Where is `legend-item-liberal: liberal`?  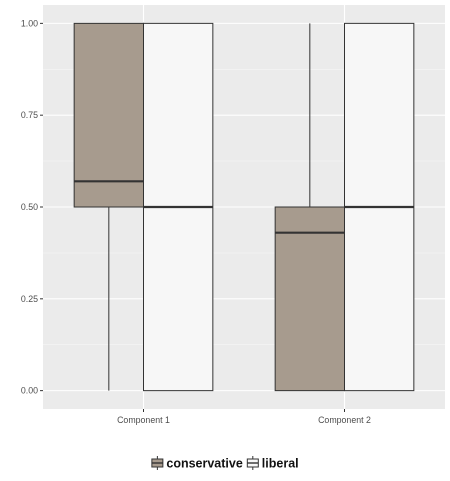 legend-item-liberal: liberal is located at coordinates (272, 463).